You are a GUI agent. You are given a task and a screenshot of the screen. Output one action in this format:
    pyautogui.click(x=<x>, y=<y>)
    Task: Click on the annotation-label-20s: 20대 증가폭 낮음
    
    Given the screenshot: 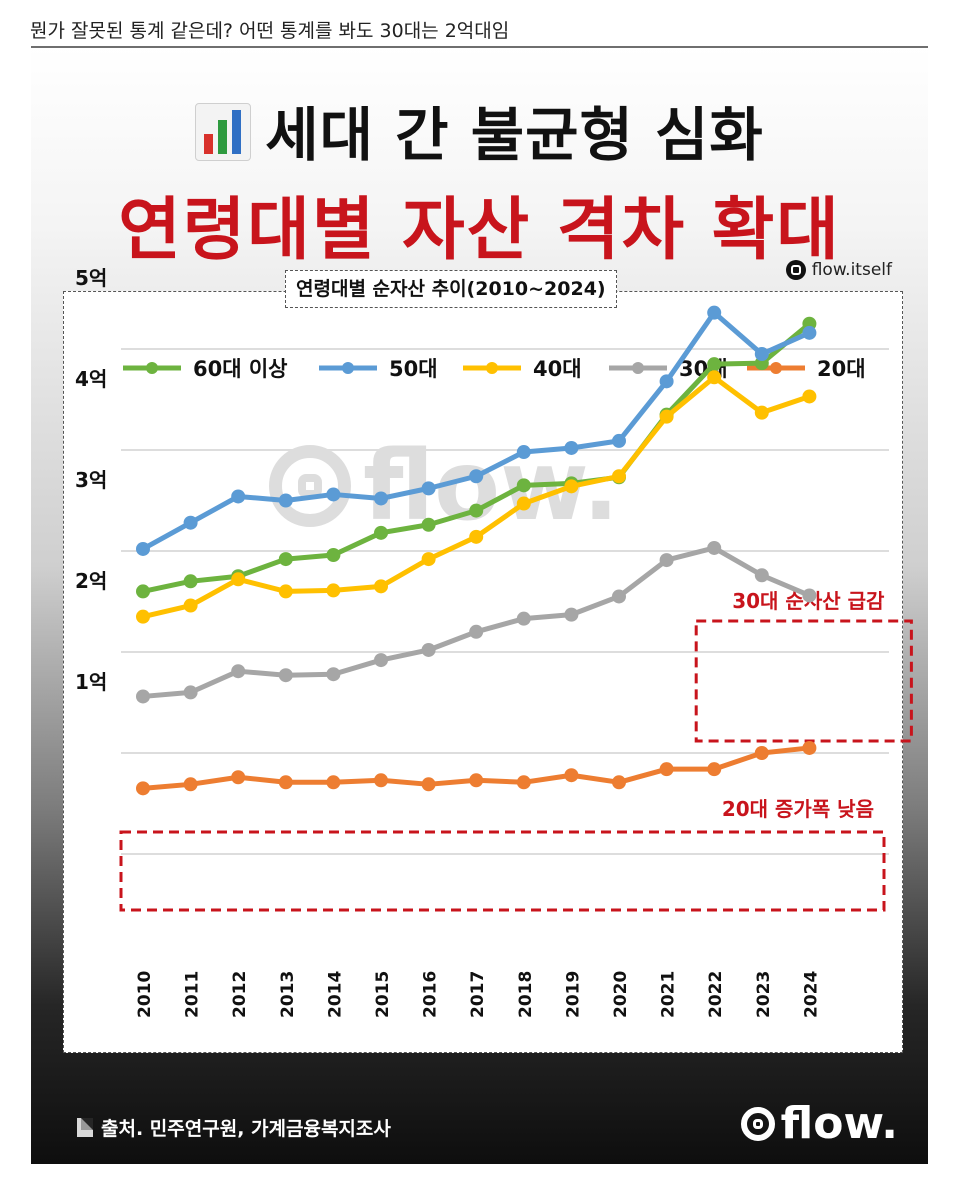 What is the action you would take?
    pyautogui.click(x=798, y=809)
    